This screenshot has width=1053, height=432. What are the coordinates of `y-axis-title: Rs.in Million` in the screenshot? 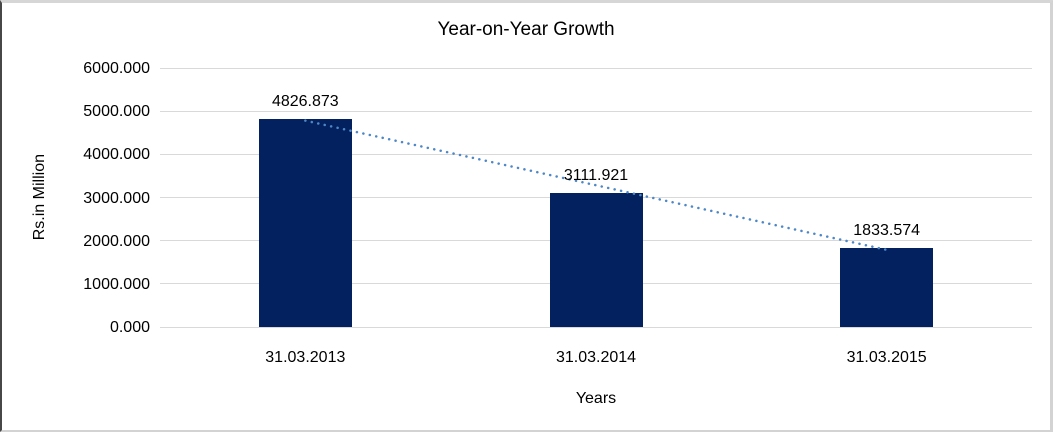 It's located at (39, 197).